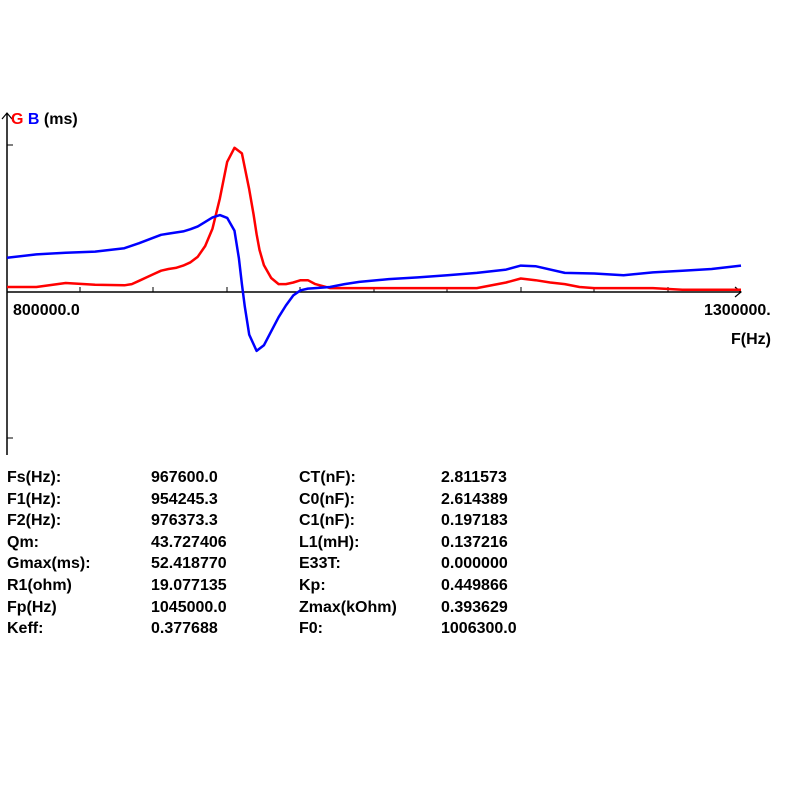  Describe the element at coordinates (474, 585) in the screenshot. I see `parameter-value: 0.449866` at that location.